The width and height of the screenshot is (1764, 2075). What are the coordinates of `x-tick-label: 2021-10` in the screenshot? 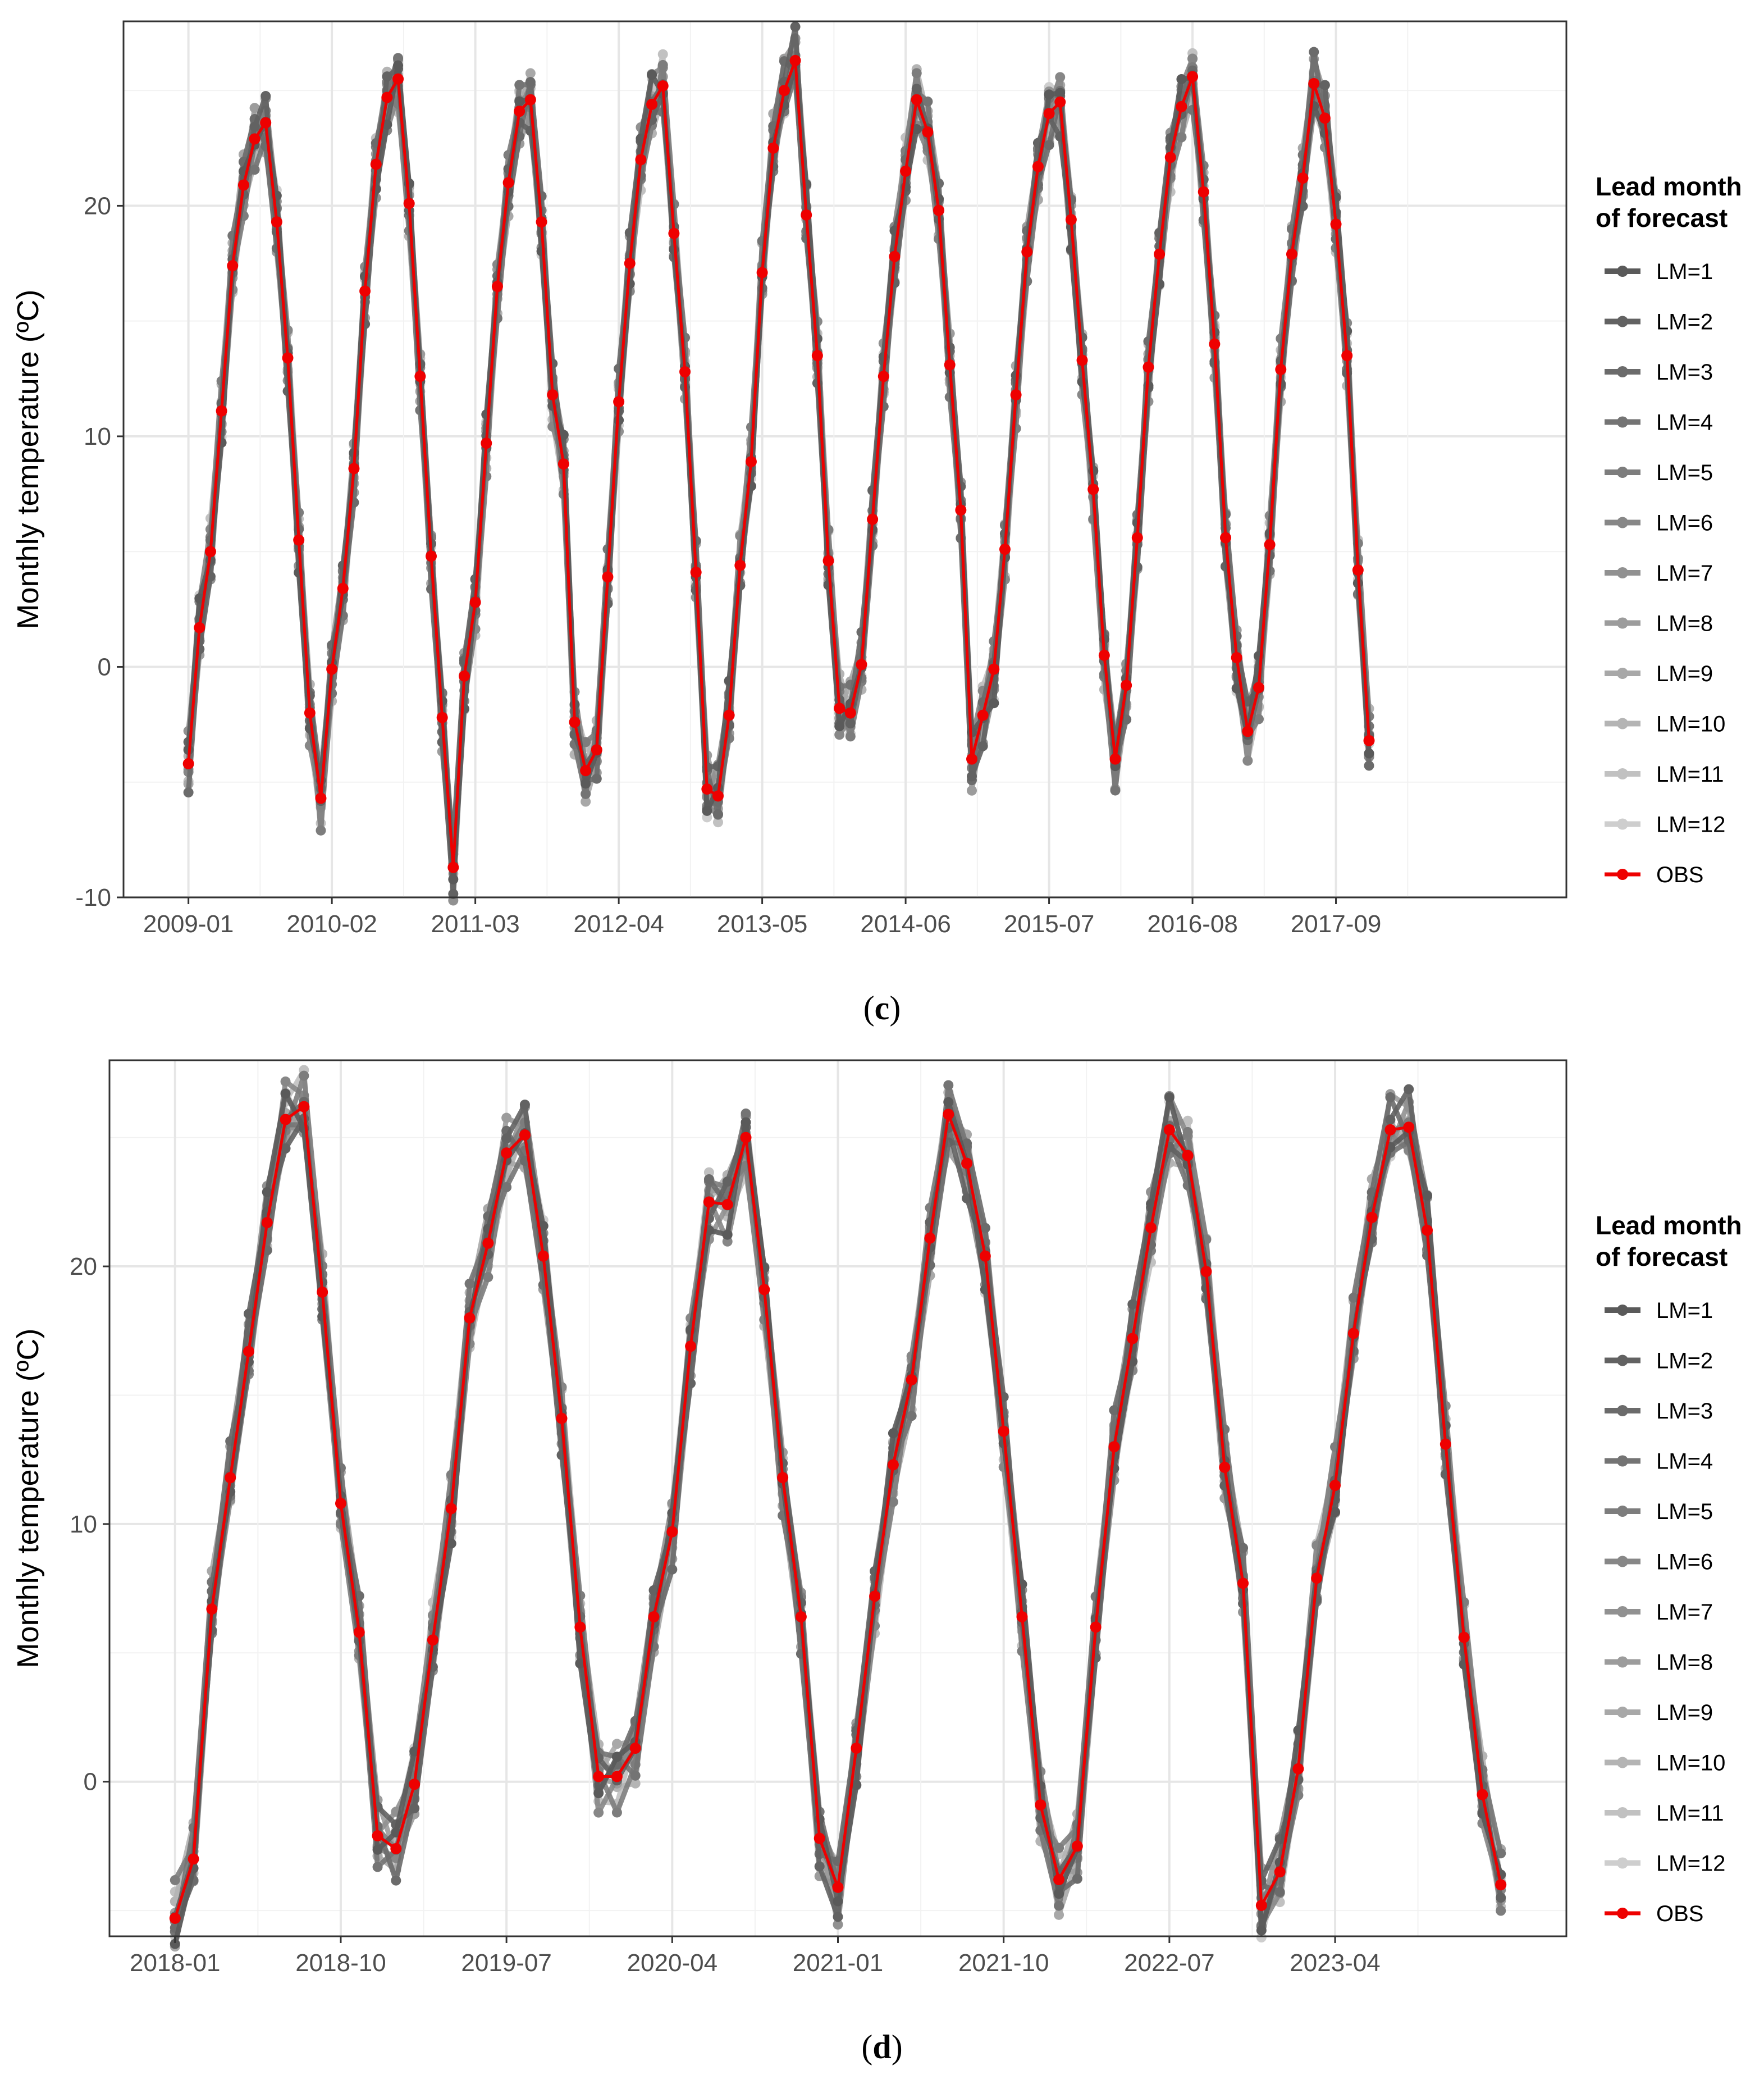 It's located at (1003, 1963).